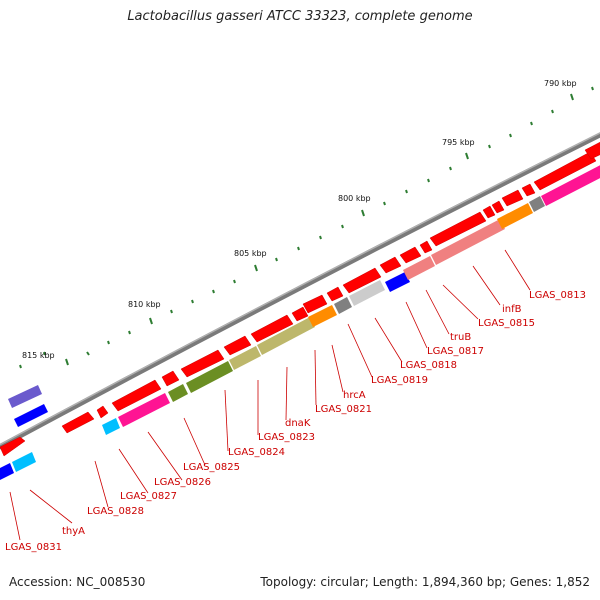  What do you see at coordinates (428, 365) in the screenshot?
I see `gene-label: LGAS_0818` at bounding box center [428, 365].